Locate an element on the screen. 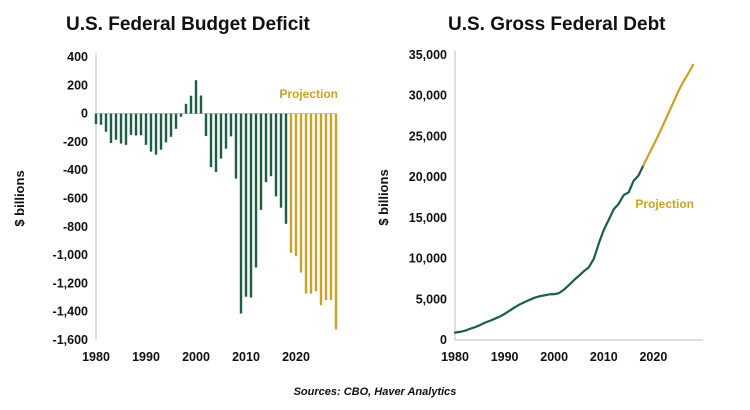 Image resolution: width=750 pixels, height=410 pixels. deficit-x-tick-label: 2000 is located at coordinates (196, 357).